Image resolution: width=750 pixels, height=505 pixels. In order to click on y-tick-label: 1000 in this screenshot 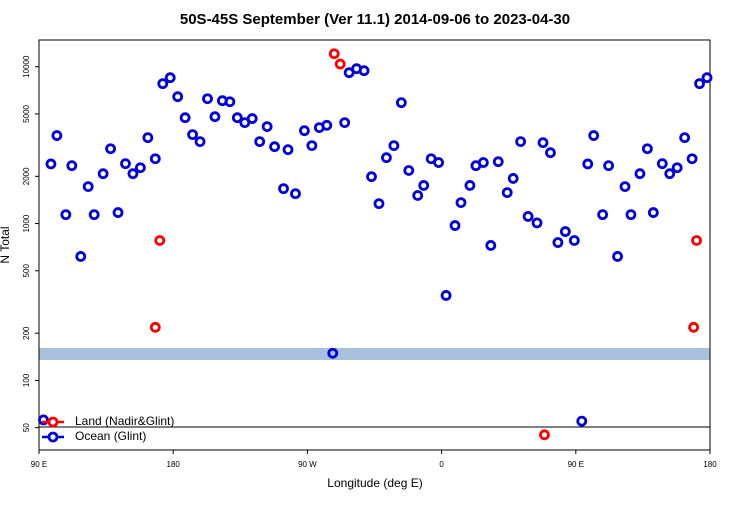, I will do `click(26, 223)`.